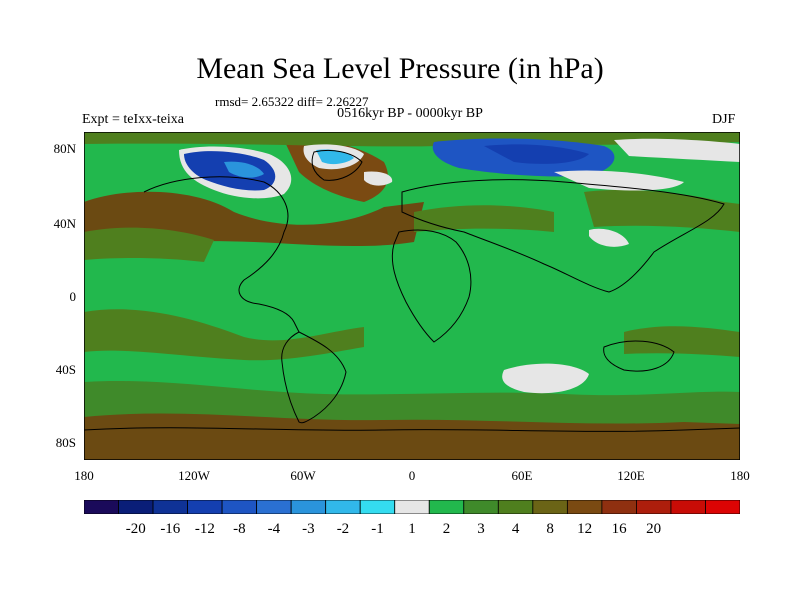 The width and height of the screenshot is (800, 600). Describe the element at coordinates (224, 335) in the screenshot. I see `region-south-pacific-olive` at that location.